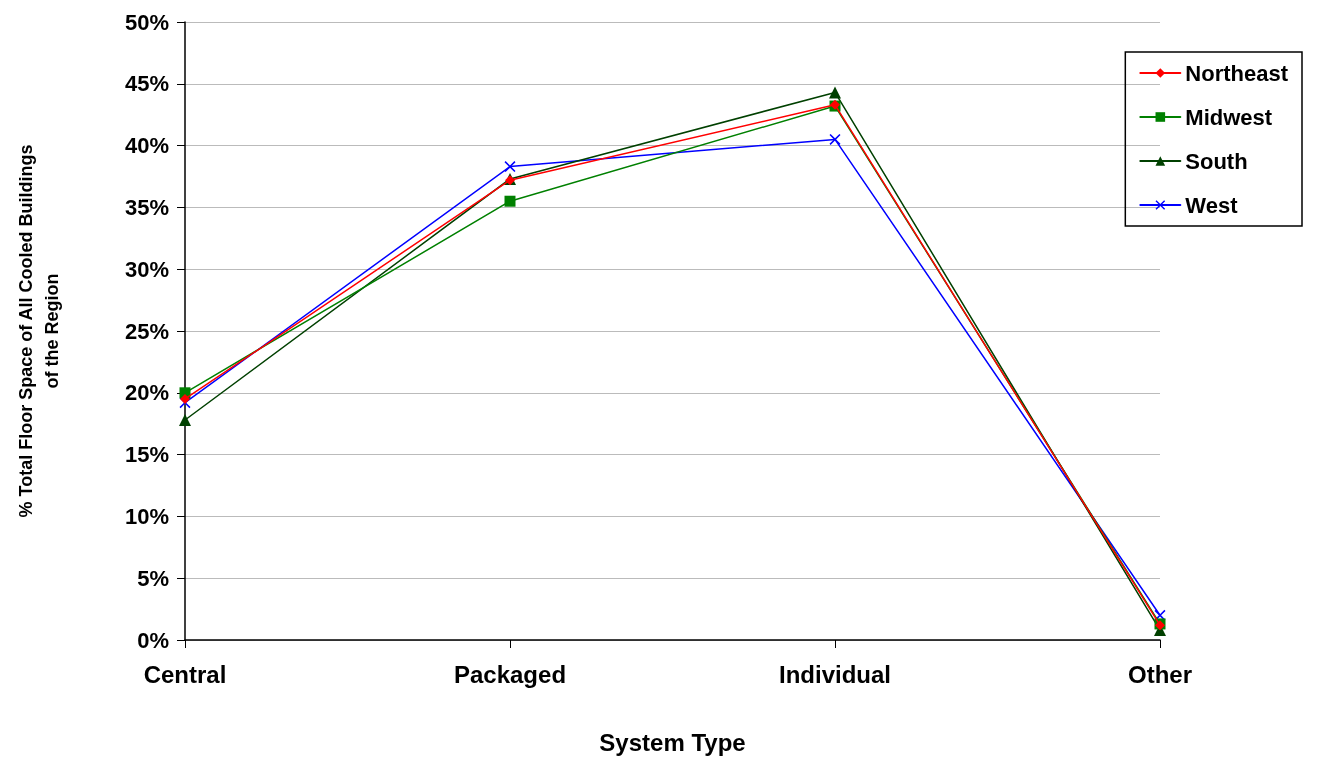 The image size is (1330, 761). What do you see at coordinates (146, 393) in the screenshot?
I see `y-tick-label: 20%` at bounding box center [146, 393].